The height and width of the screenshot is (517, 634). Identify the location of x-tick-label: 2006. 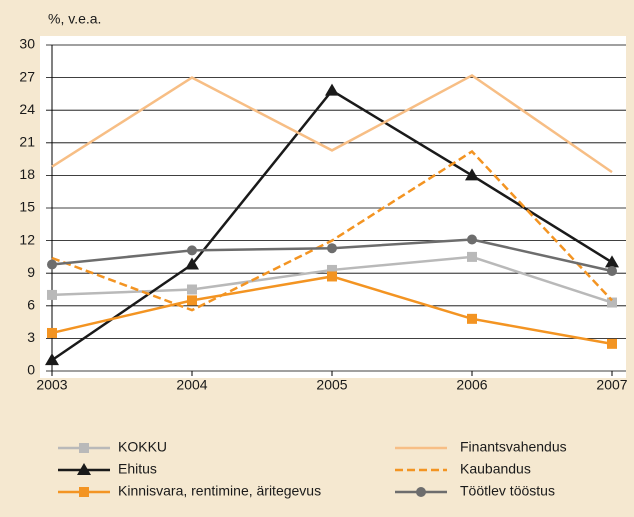
(471, 385).